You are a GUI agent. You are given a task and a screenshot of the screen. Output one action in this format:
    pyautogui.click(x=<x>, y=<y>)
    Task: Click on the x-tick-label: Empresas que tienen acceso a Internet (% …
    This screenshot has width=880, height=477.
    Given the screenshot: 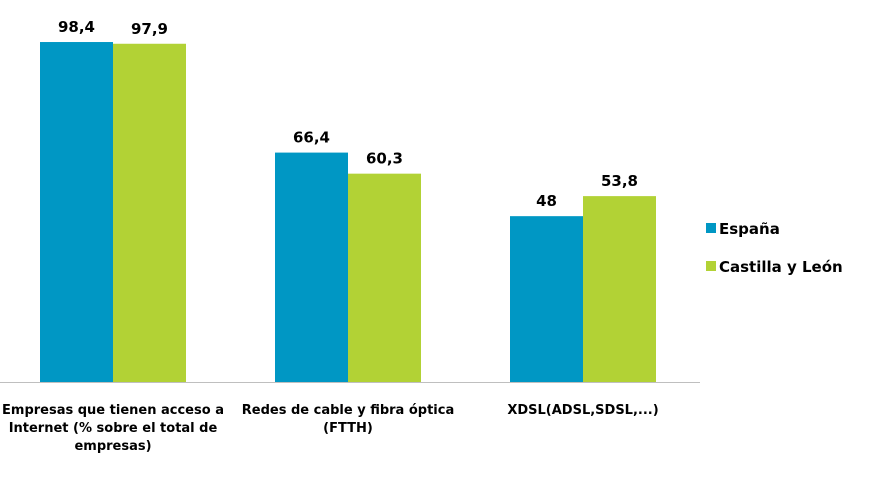 What is the action you would take?
    pyautogui.click(x=113, y=428)
    